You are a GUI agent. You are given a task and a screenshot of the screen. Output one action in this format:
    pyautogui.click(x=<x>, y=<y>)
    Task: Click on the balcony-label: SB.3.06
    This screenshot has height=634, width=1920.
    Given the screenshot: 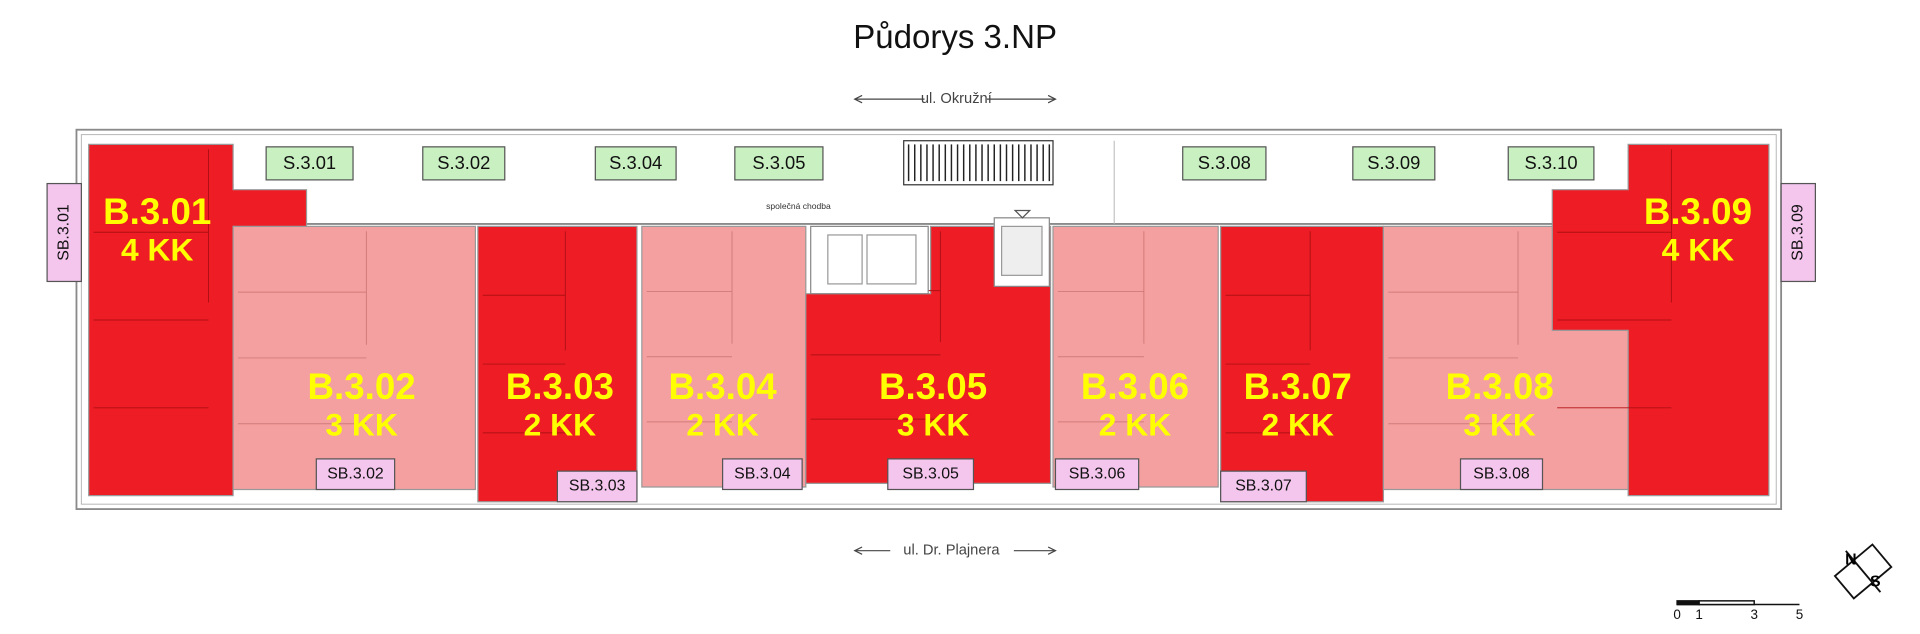 What is the action you would take?
    pyautogui.click(x=1097, y=473)
    